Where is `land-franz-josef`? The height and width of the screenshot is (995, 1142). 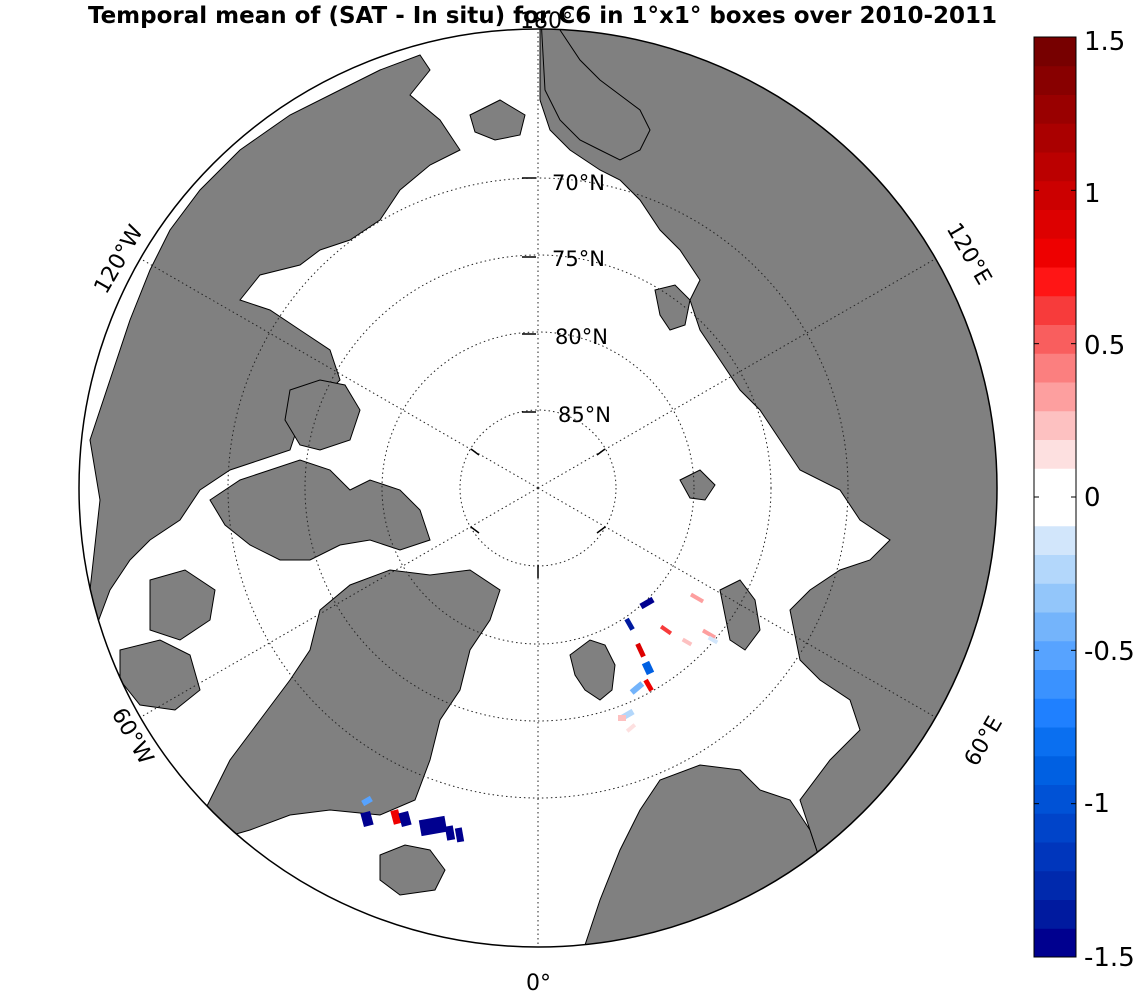
land-franz-josef is located at coordinates (697, 485).